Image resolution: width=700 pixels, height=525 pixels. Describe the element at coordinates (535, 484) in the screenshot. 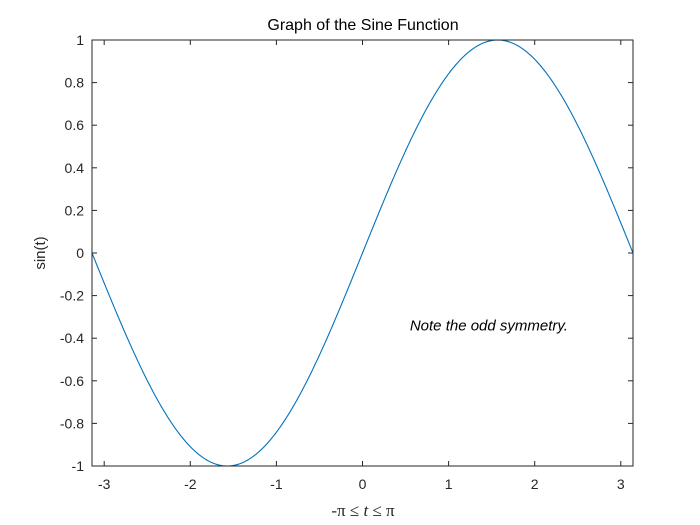

I see `x-tick-label: 2` at that location.